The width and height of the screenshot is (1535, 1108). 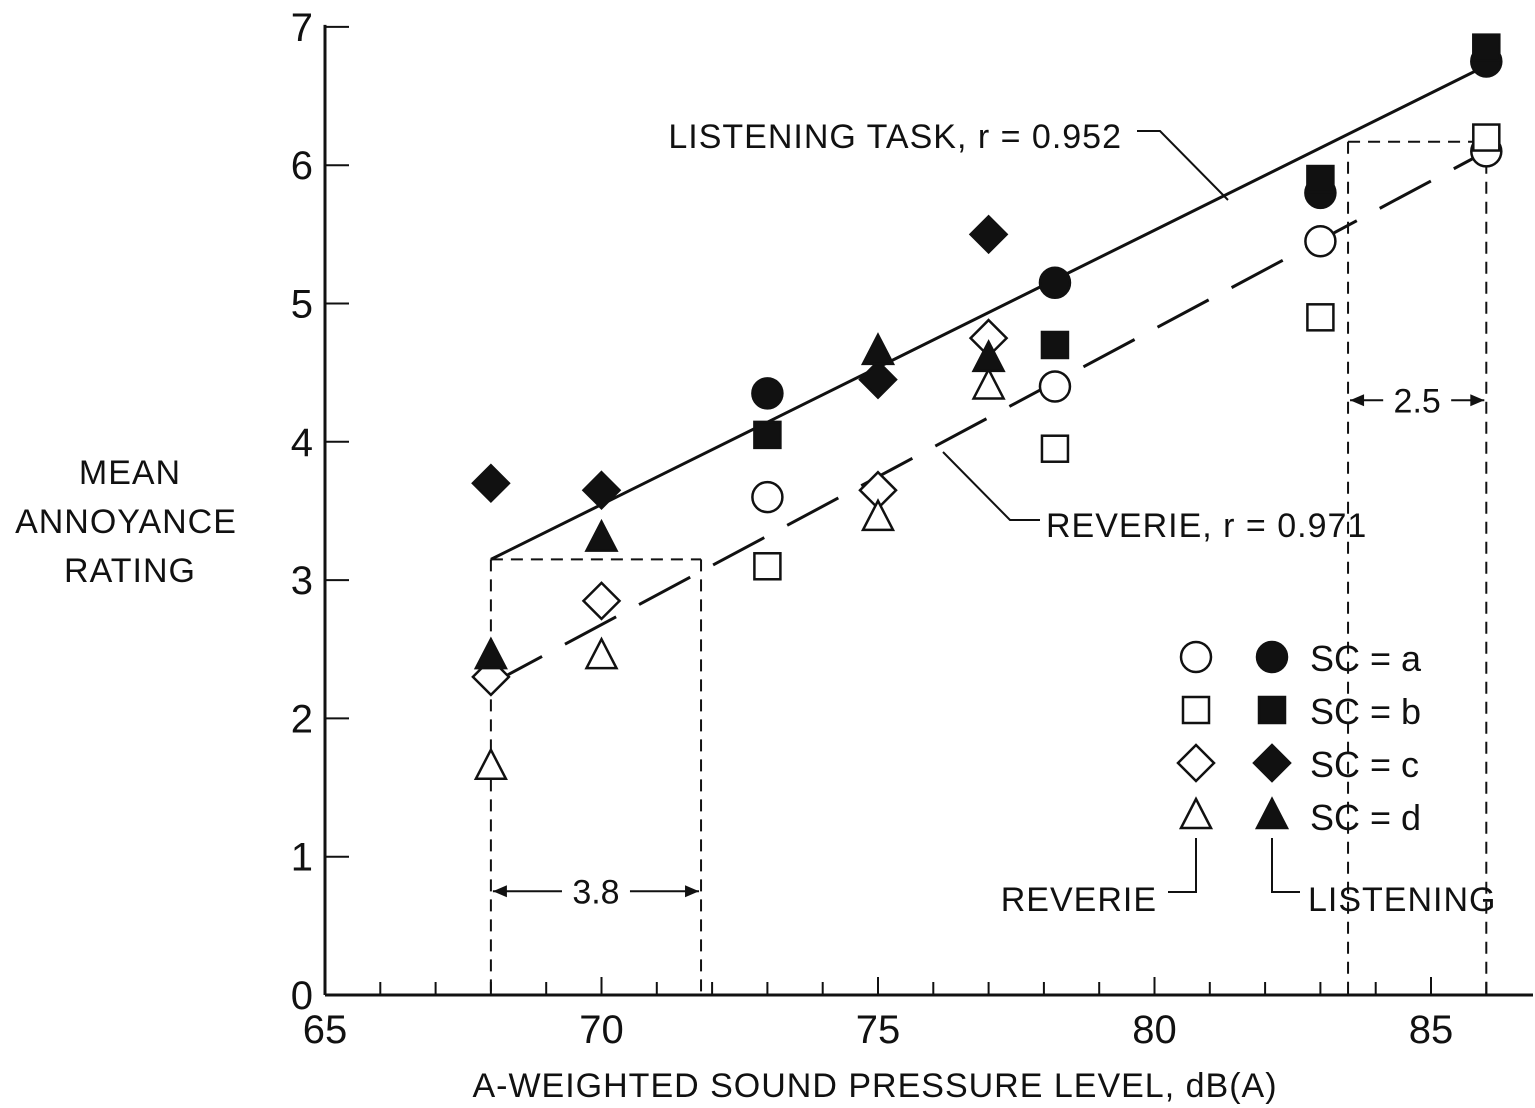 I want to click on x-tick-label: 85, so click(x=1431, y=1030).